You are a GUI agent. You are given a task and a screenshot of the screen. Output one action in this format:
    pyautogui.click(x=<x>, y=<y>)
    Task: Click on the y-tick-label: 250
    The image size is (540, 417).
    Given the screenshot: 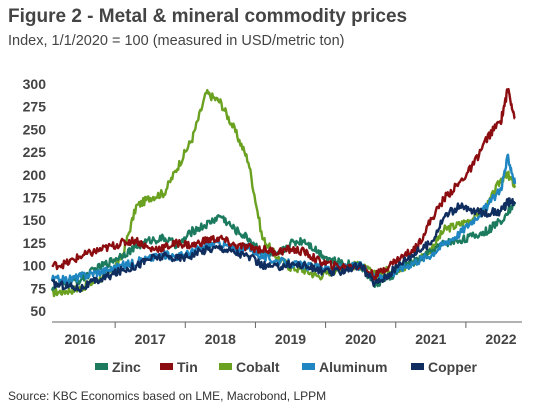 What is the action you would take?
    pyautogui.click(x=35, y=129)
    